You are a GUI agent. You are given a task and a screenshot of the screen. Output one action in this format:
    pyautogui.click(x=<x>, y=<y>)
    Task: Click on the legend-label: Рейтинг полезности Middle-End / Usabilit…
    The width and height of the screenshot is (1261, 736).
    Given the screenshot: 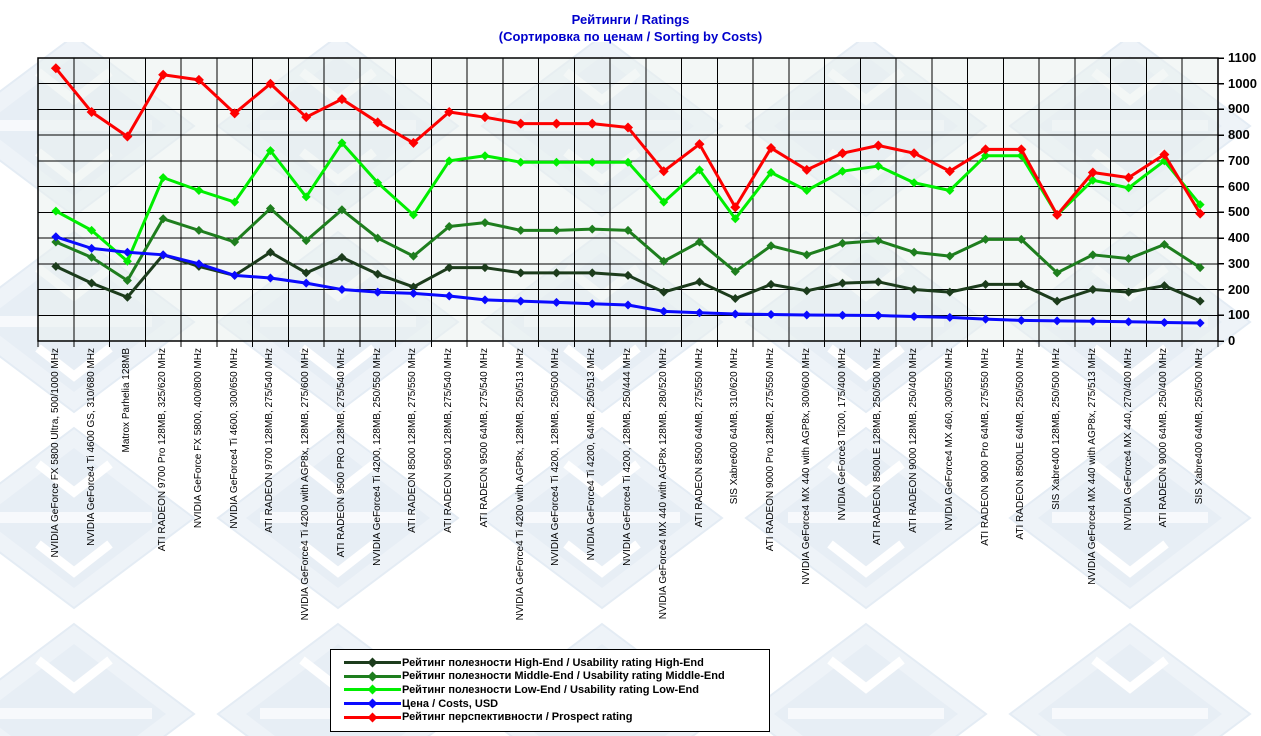 What is the action you would take?
    pyautogui.click(x=563, y=676)
    